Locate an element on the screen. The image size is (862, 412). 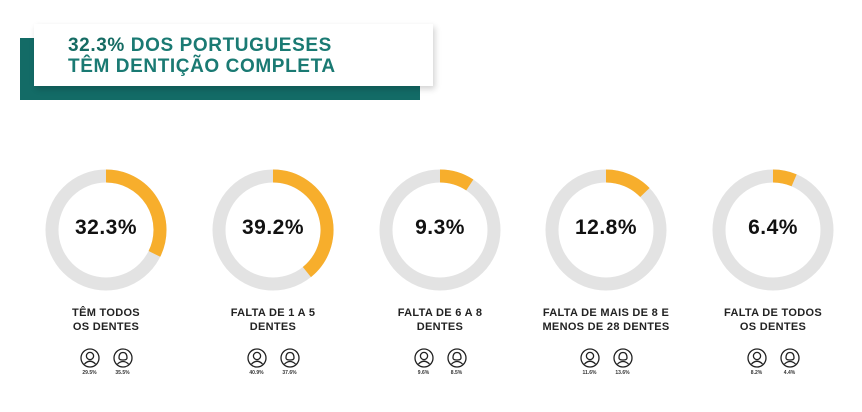
donut-value: 9.3% is located at coordinates (440, 227).